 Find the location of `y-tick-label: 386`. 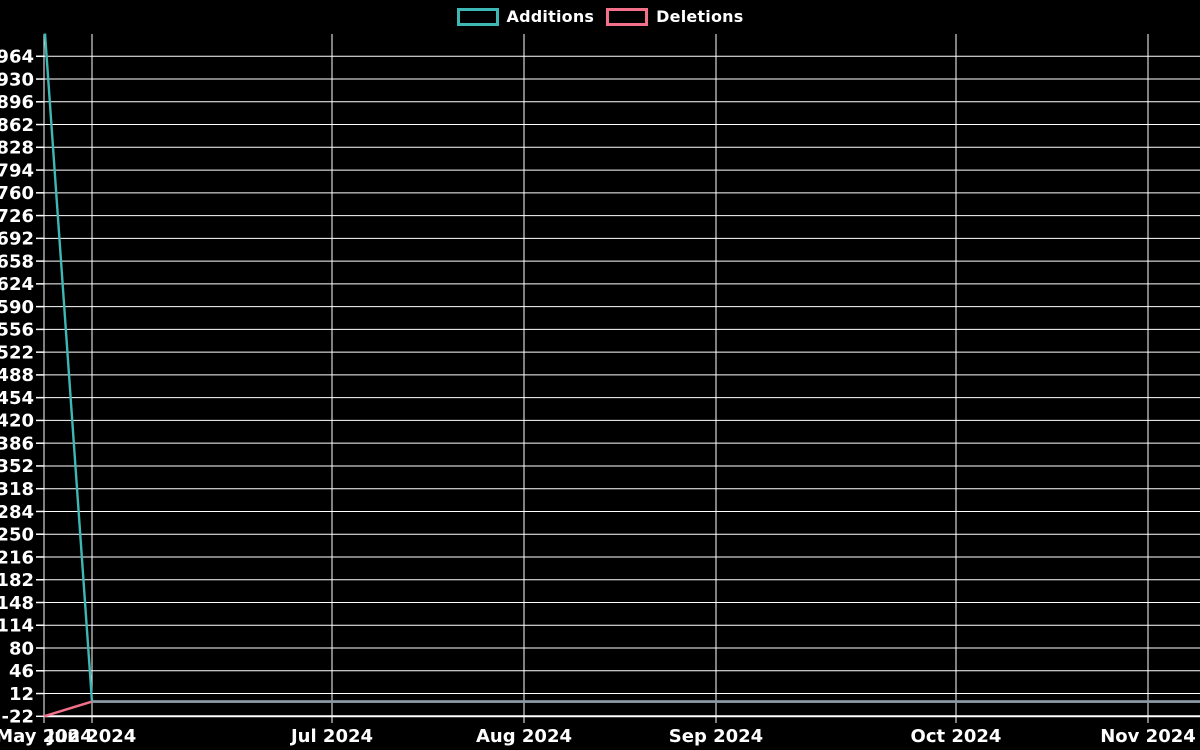

y-tick-label: 386 is located at coordinates (17, 443).